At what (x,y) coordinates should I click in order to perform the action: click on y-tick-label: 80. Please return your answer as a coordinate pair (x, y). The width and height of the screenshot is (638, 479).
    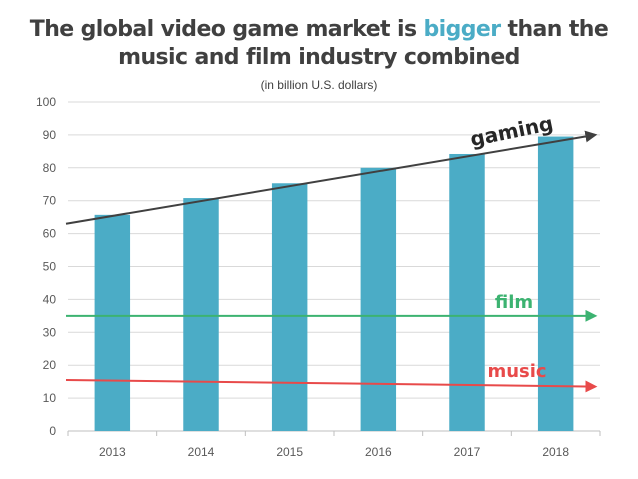
    Looking at the image, I should click on (50, 168).